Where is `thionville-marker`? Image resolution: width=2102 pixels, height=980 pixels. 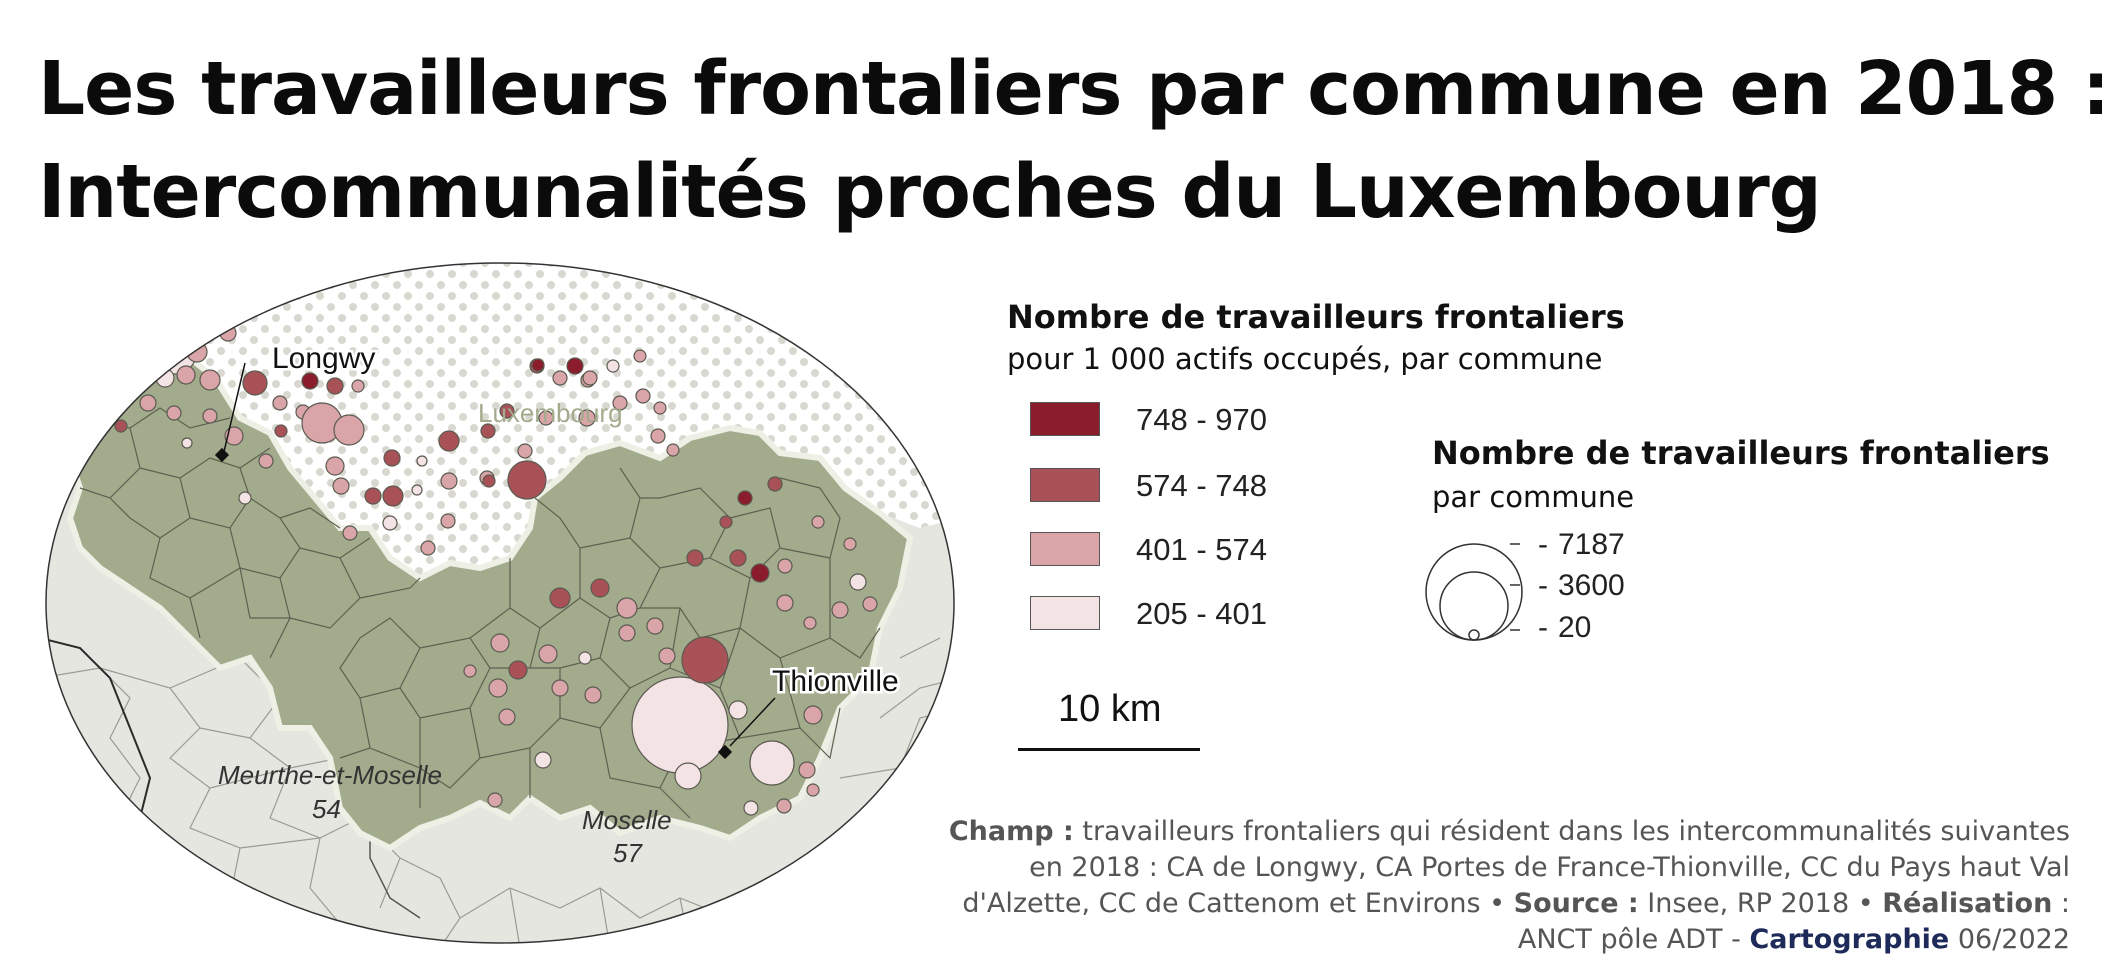
thionville-marker is located at coordinates (746, 728).